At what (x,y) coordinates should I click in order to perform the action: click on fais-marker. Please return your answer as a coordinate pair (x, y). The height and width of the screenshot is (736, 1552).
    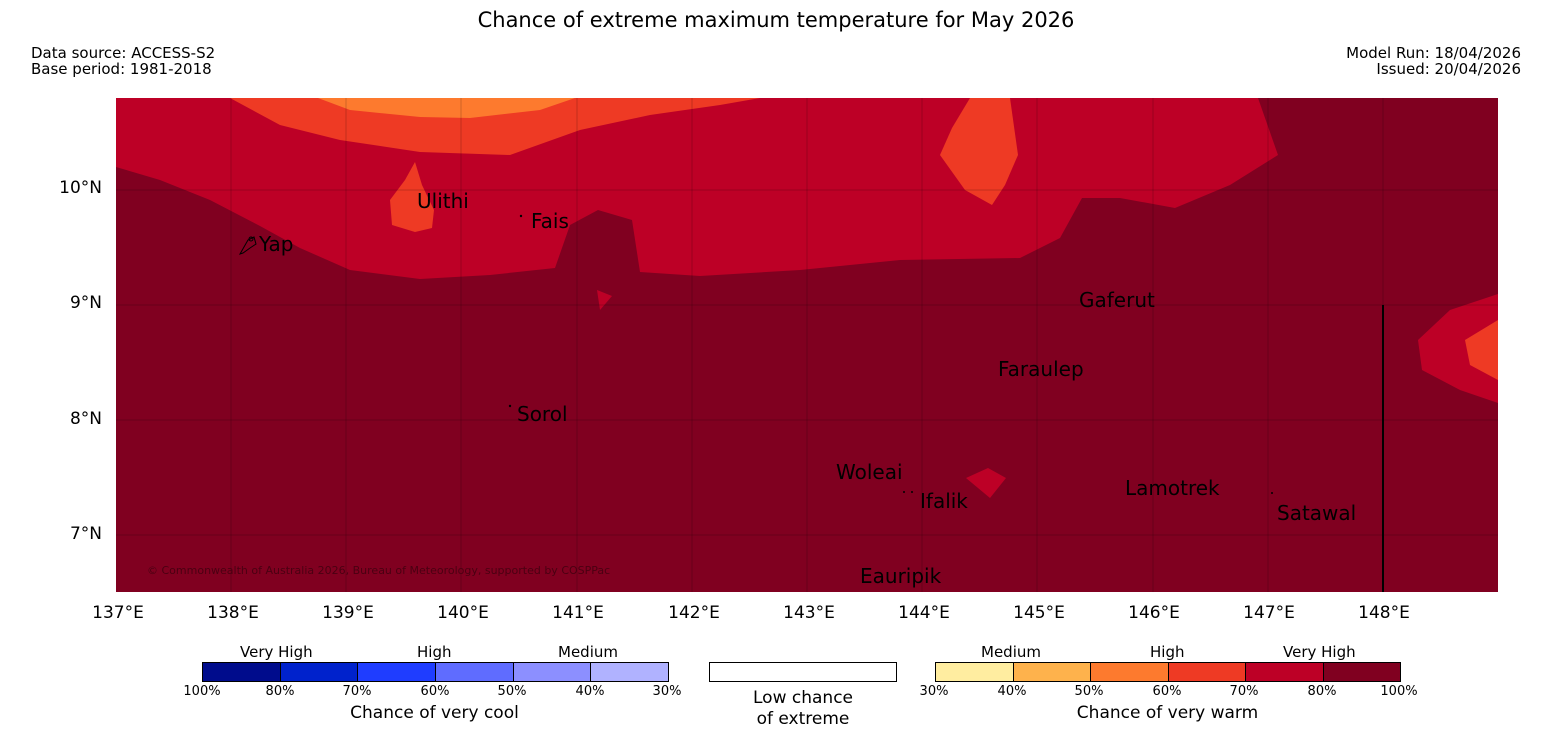
    Looking at the image, I should click on (521, 216).